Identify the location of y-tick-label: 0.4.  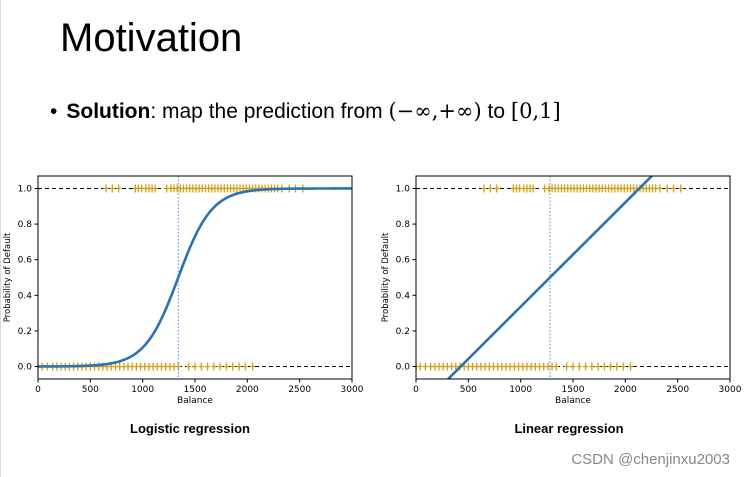
(25, 296).